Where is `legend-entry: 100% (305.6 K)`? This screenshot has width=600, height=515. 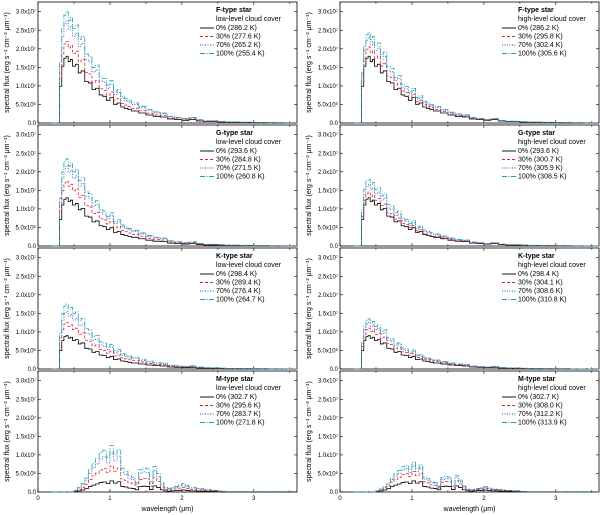 legend-entry: 100% (305.6 K) is located at coordinates (542, 54).